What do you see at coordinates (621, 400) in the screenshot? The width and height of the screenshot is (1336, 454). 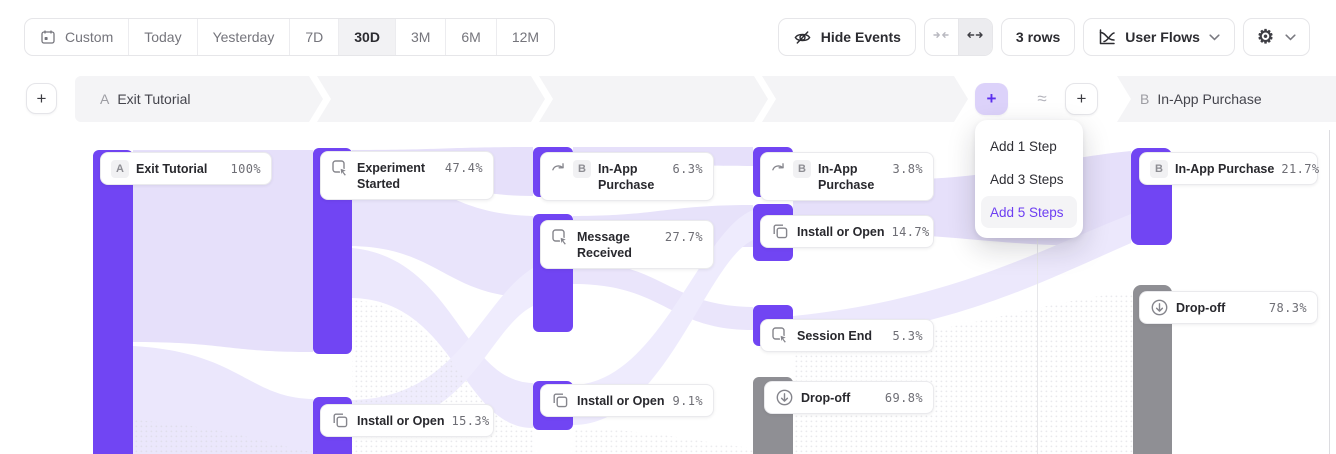 I see `node-name: Install or Open` at bounding box center [621, 400].